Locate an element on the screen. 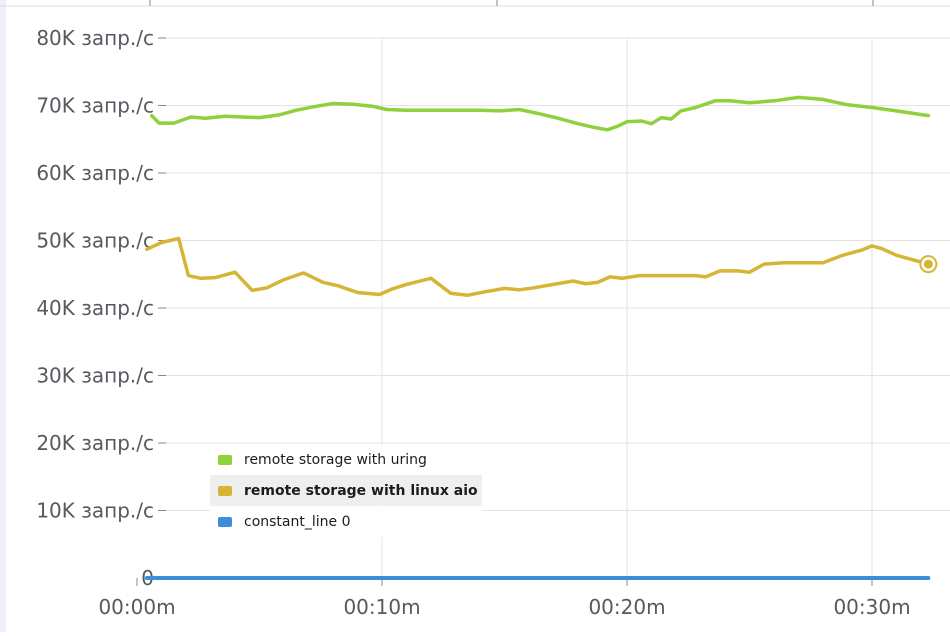 The width and height of the screenshot is (950, 636). y-tick-label: 40K запр./с is located at coordinates (95, 308).